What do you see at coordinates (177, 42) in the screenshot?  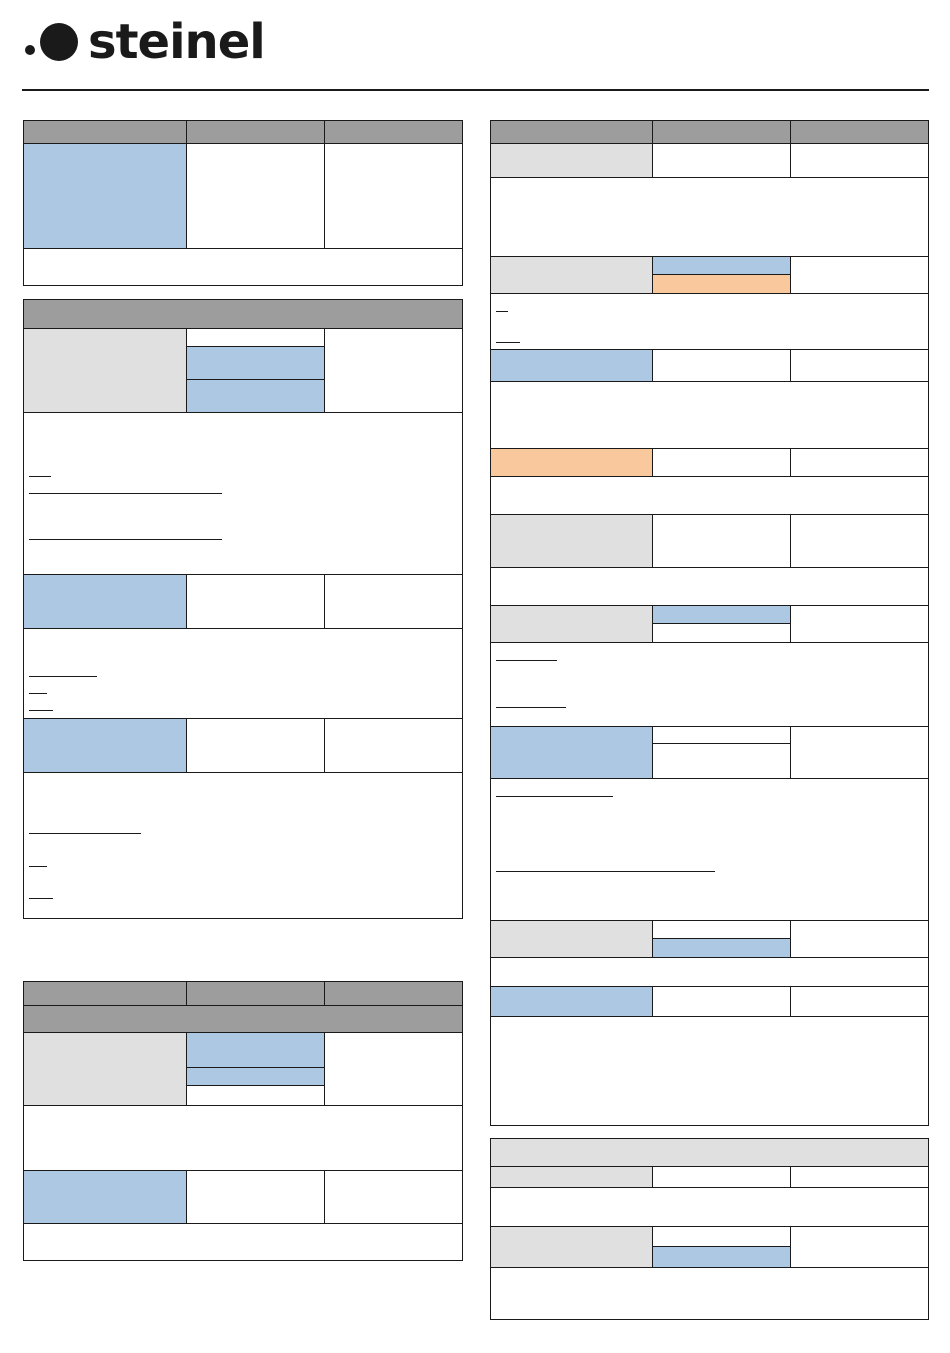 I see `brand-logo: steinel` at bounding box center [177, 42].